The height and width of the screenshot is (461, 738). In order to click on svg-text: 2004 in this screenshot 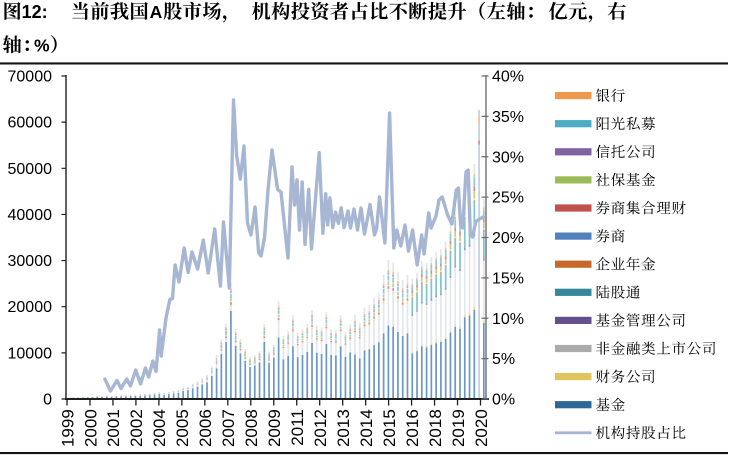, I will do `click(159, 428)`.